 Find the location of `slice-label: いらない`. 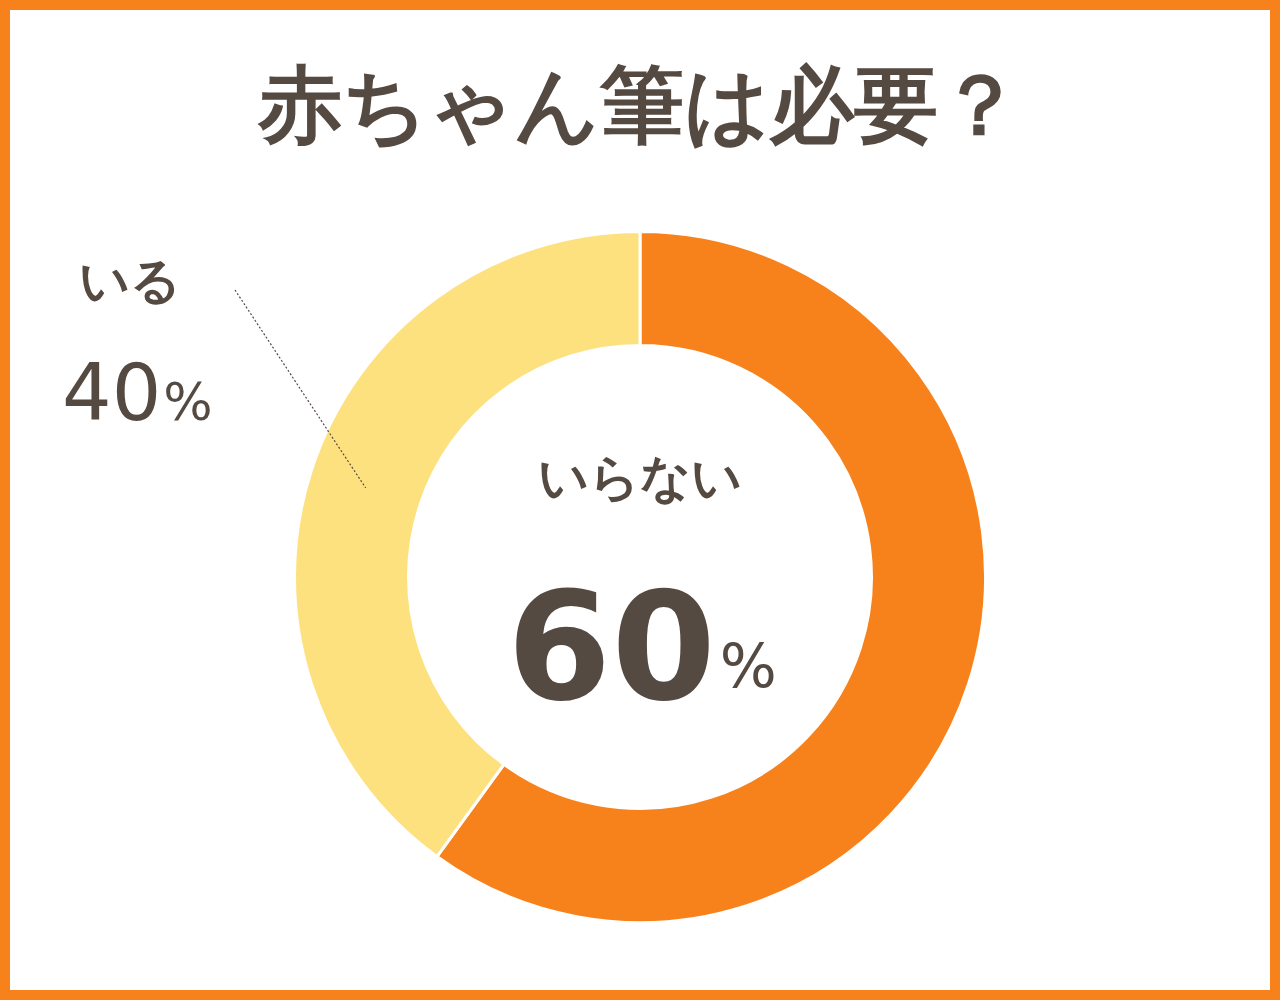

slice-label: いらない is located at coordinates (640, 477).